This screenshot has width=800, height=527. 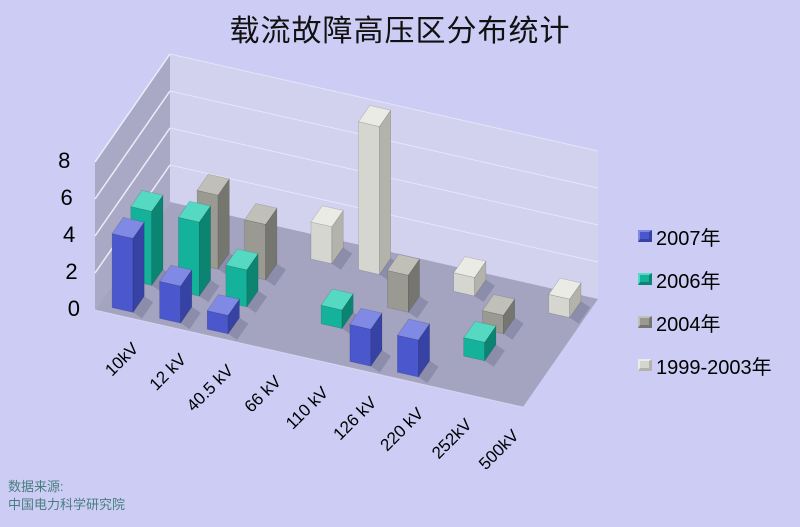 What do you see at coordinates (360, 345) in the screenshot?
I see `bar-front-2007年-126 kV` at bounding box center [360, 345].